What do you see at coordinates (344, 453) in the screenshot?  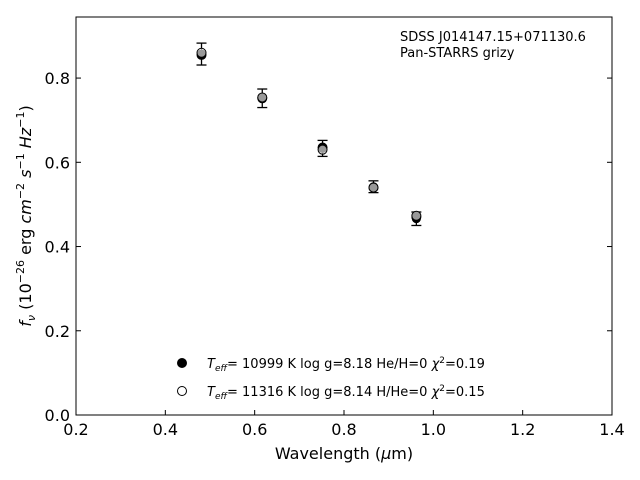 I see `x-axis-label: Wavelength (μm)` at bounding box center [344, 453].